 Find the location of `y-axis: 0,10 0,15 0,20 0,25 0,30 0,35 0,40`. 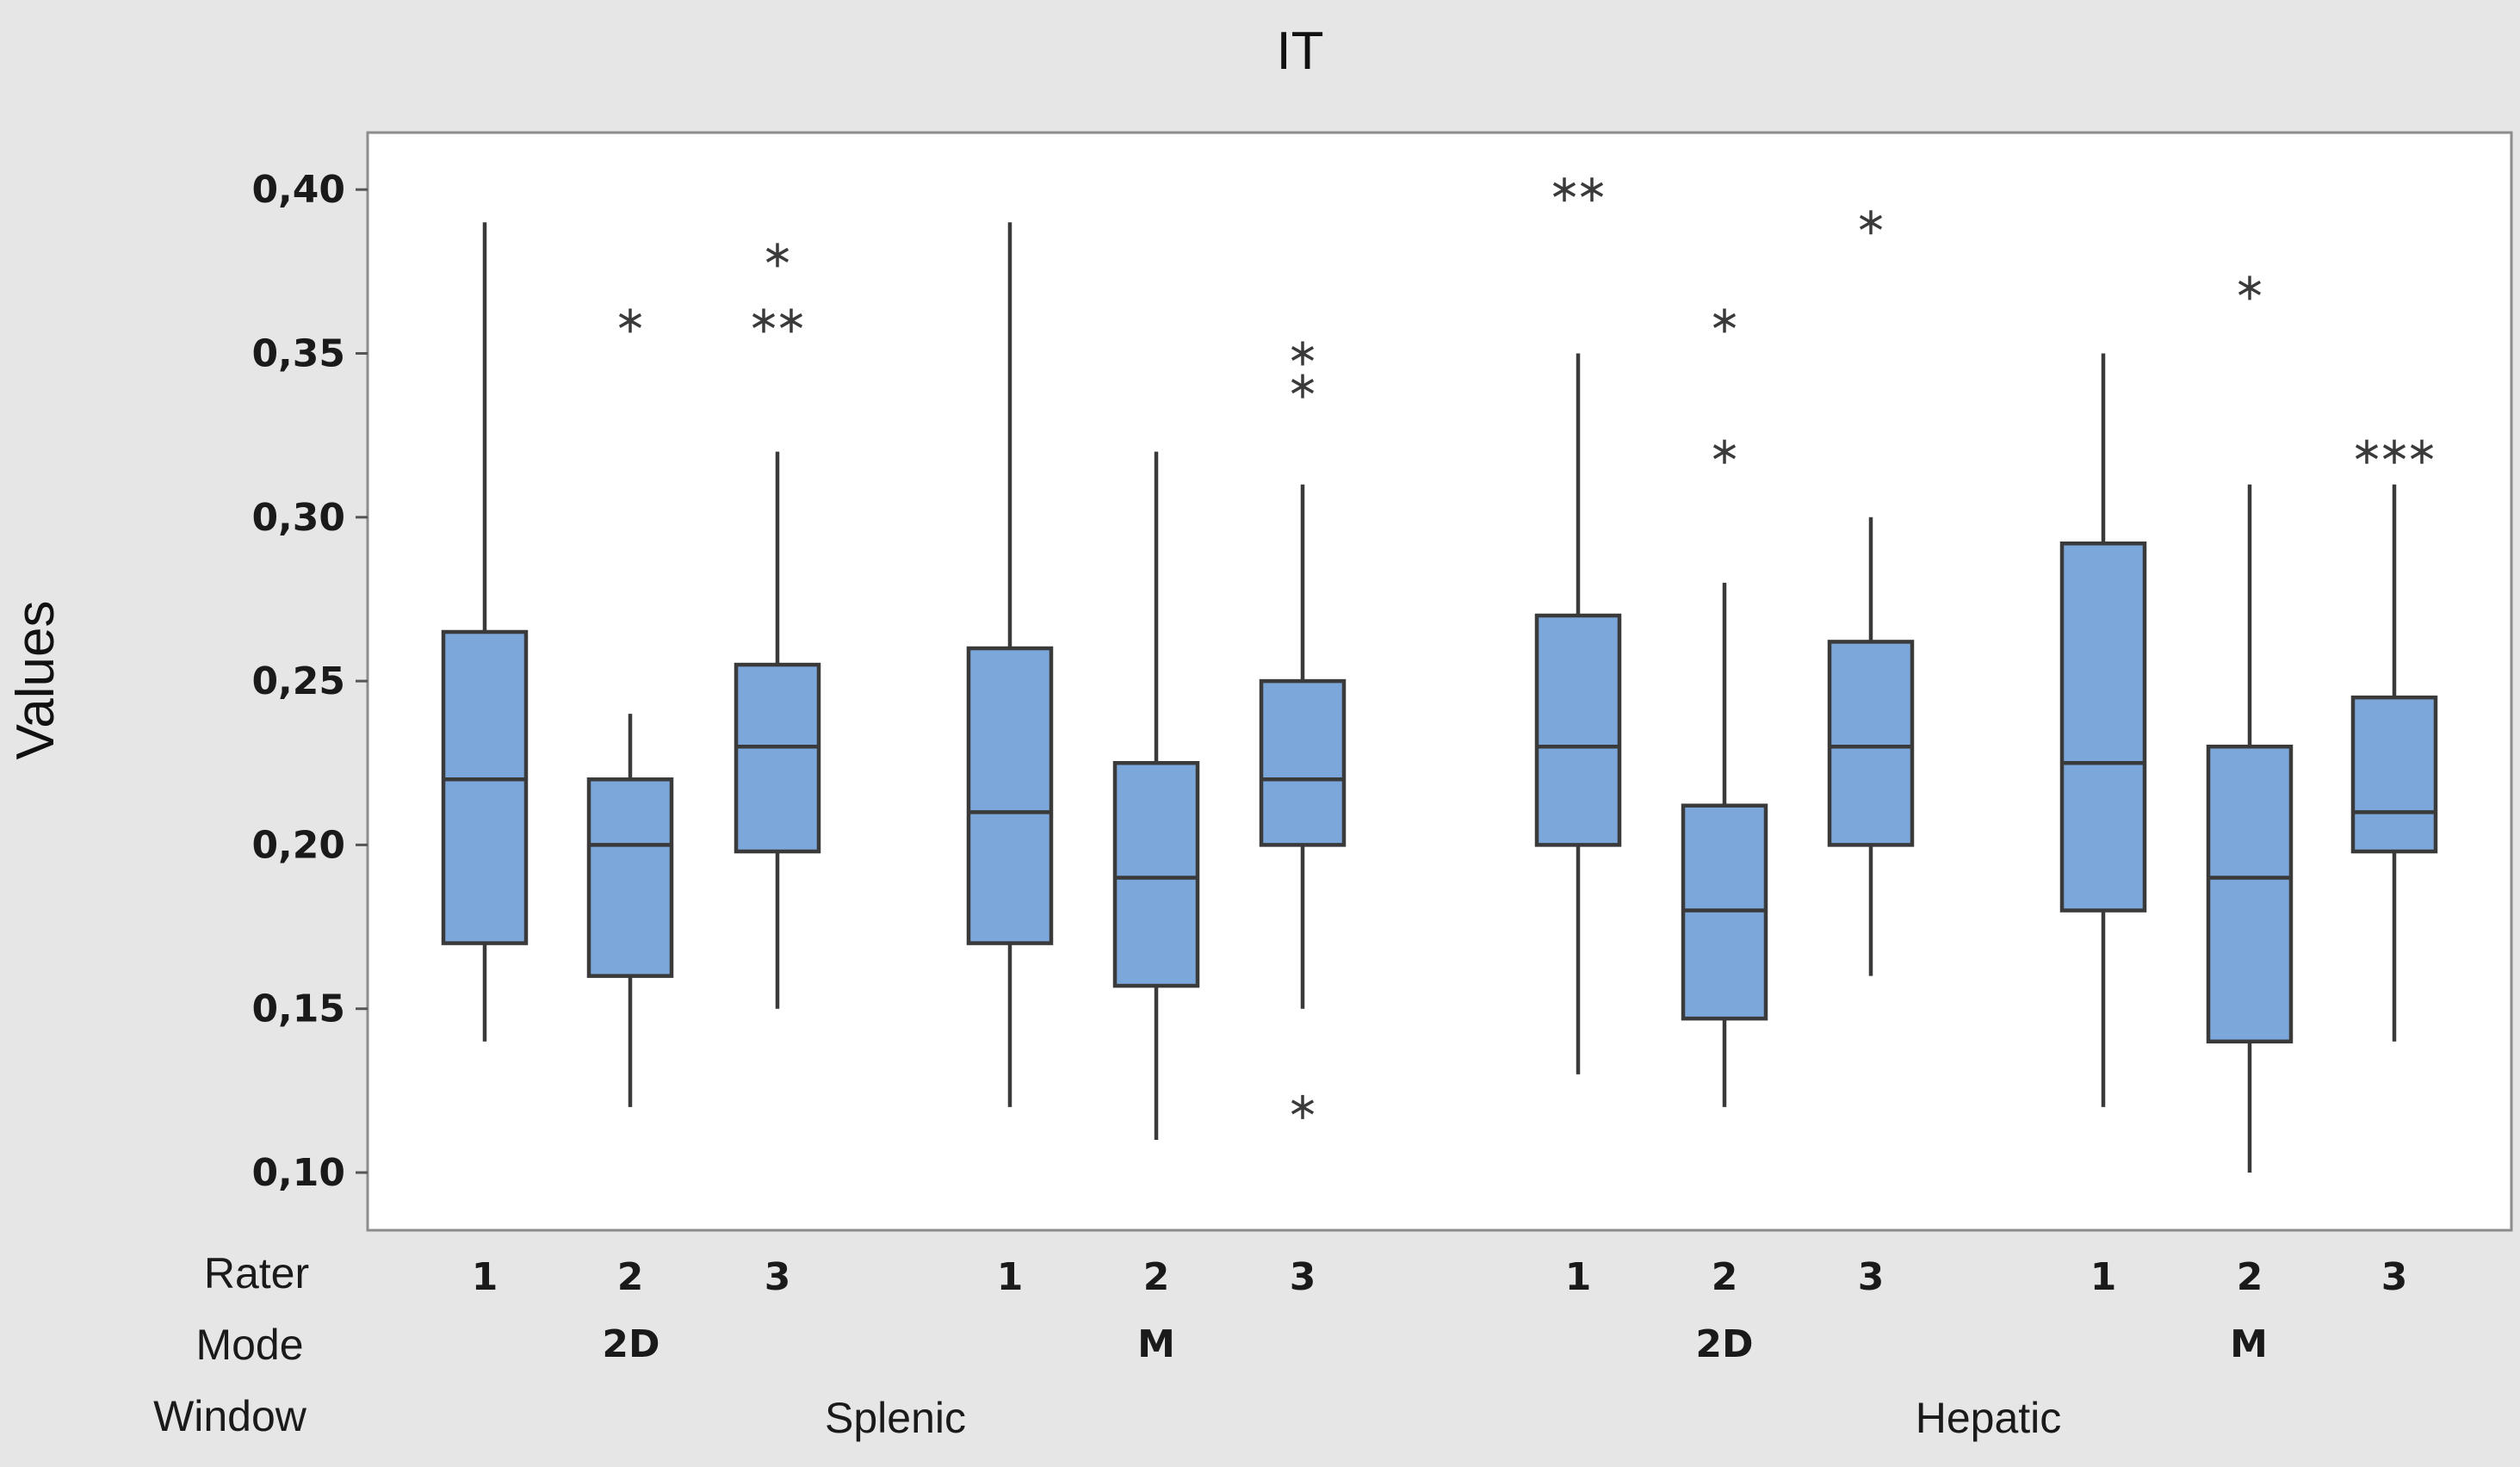

y-axis: 0,10 0,15 0,20 0,25 0,30 0,35 0,40 is located at coordinates (310, 682).